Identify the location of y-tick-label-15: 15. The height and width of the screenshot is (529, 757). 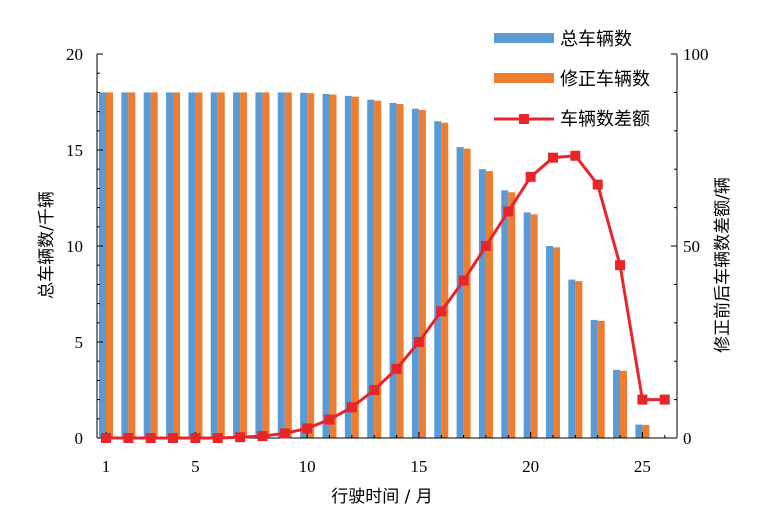
(74, 150).